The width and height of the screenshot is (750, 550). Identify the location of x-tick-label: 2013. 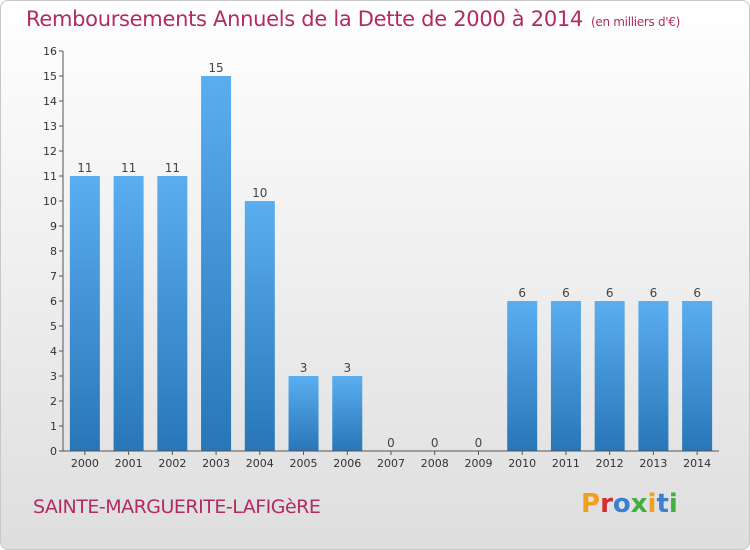
(653, 463).